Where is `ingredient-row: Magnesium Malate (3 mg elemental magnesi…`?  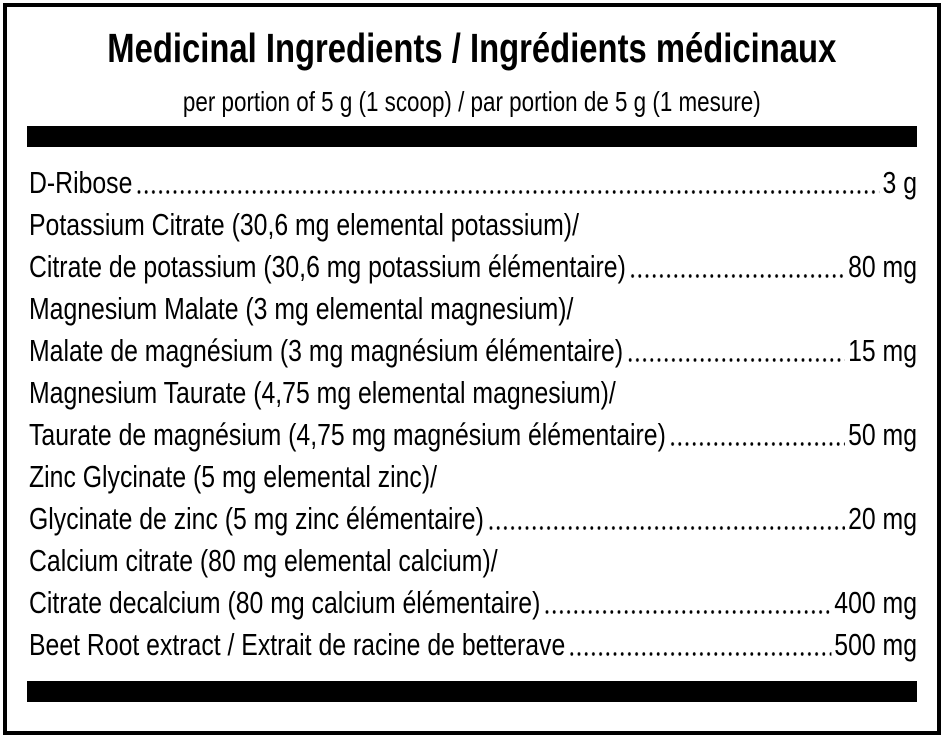 ingredient-row: Magnesium Malate (3 mg elemental magnesi… is located at coordinates (473, 309).